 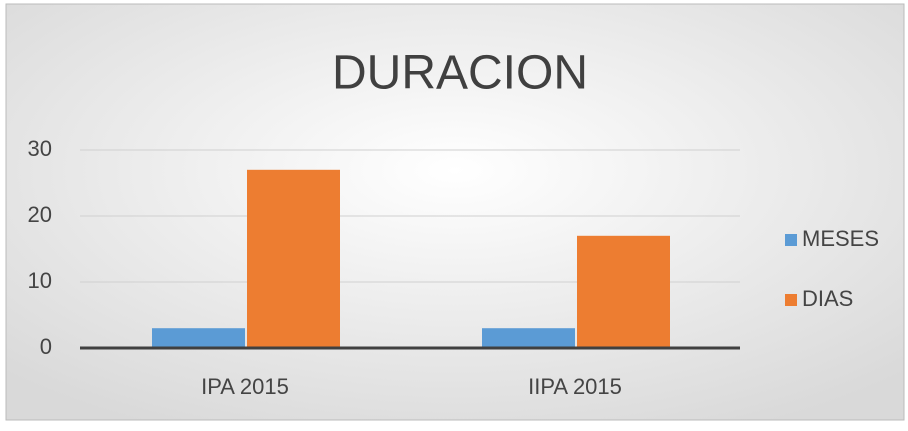 I want to click on y-tick-label: 0, so click(x=46, y=346).